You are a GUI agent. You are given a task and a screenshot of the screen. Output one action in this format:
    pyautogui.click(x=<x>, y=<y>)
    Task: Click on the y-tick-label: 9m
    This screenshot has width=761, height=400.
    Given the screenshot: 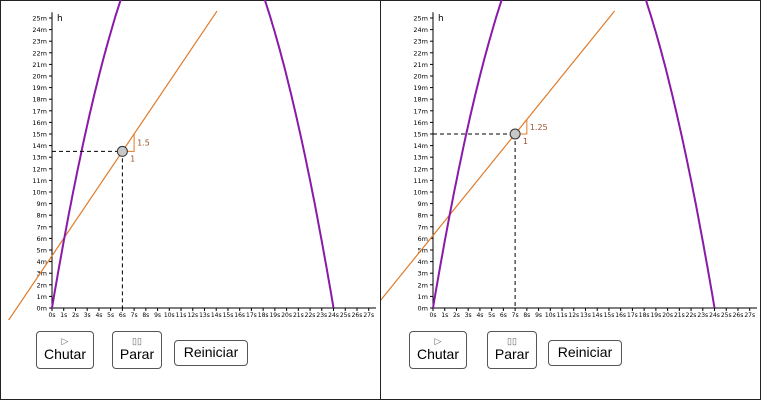 What is the action you would take?
    pyautogui.click(x=42, y=204)
    